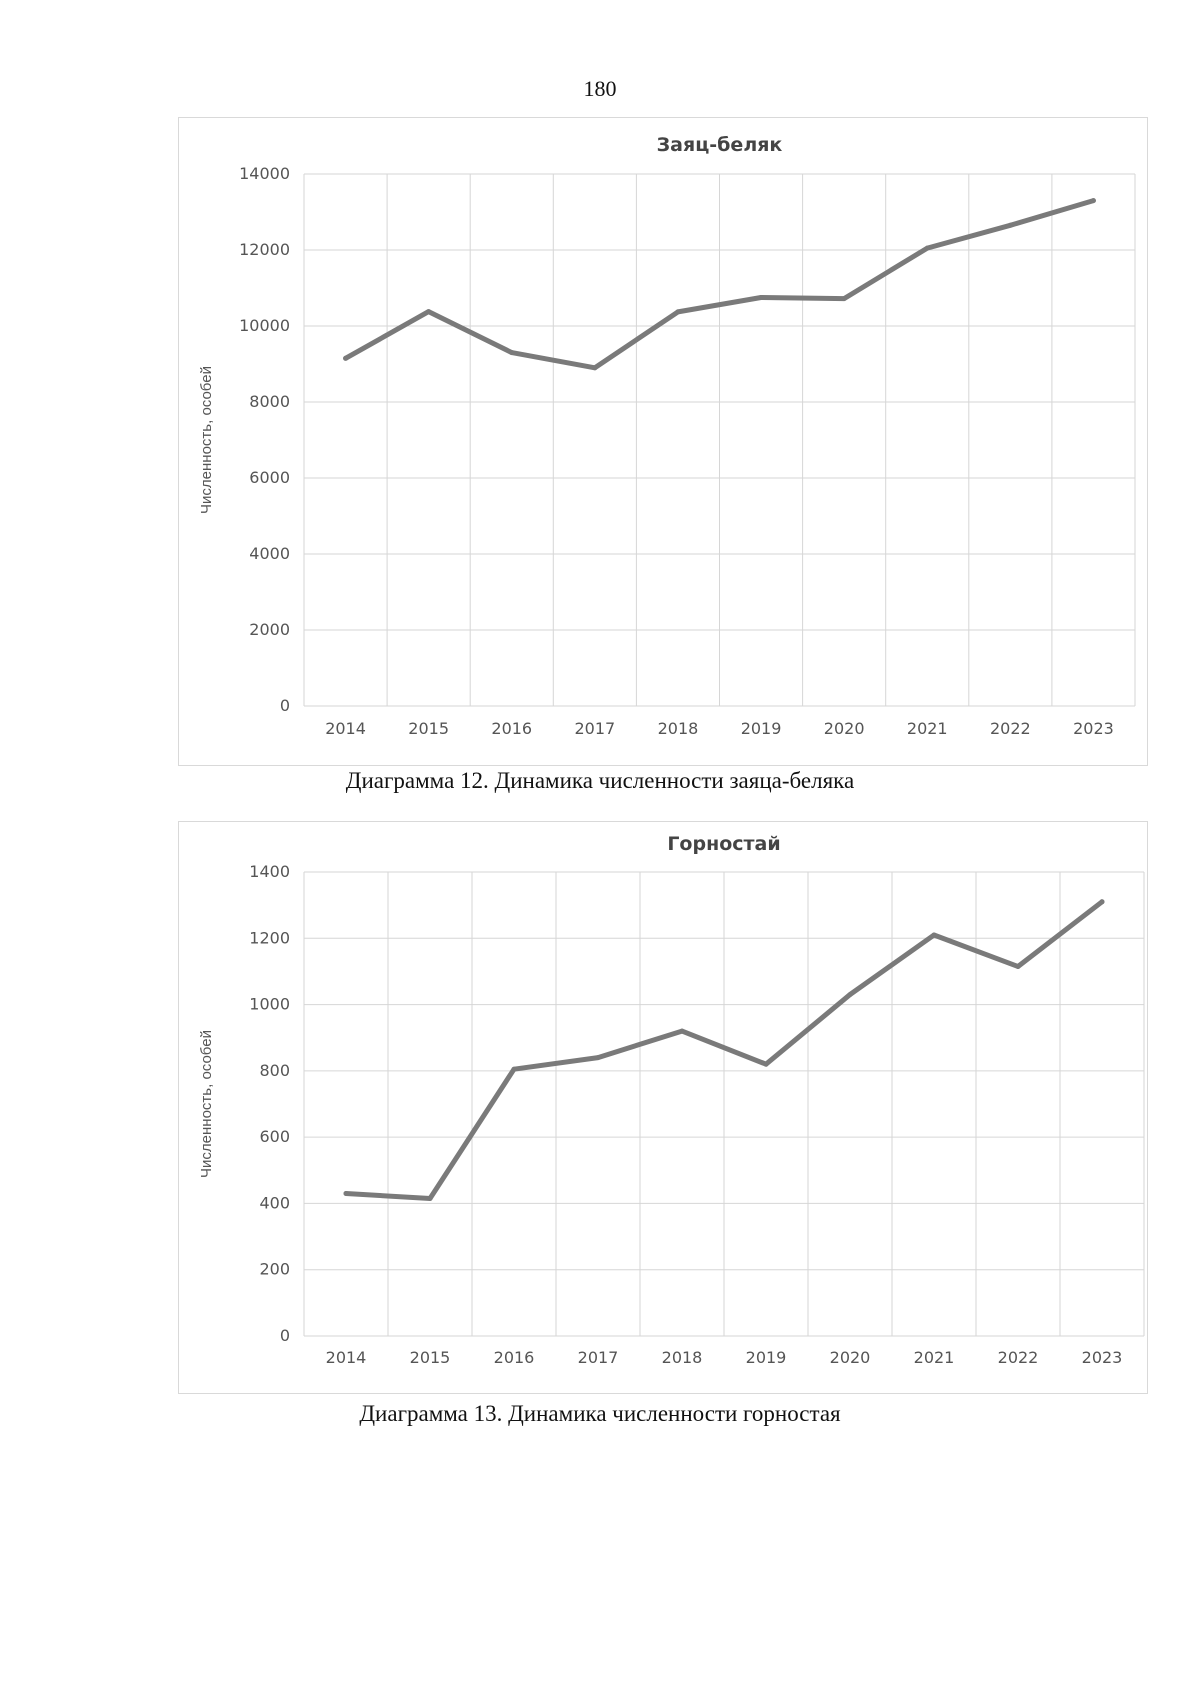  What do you see at coordinates (346, 1357) in the screenshot?
I see `stoat-x-tick-label: 2014` at bounding box center [346, 1357].